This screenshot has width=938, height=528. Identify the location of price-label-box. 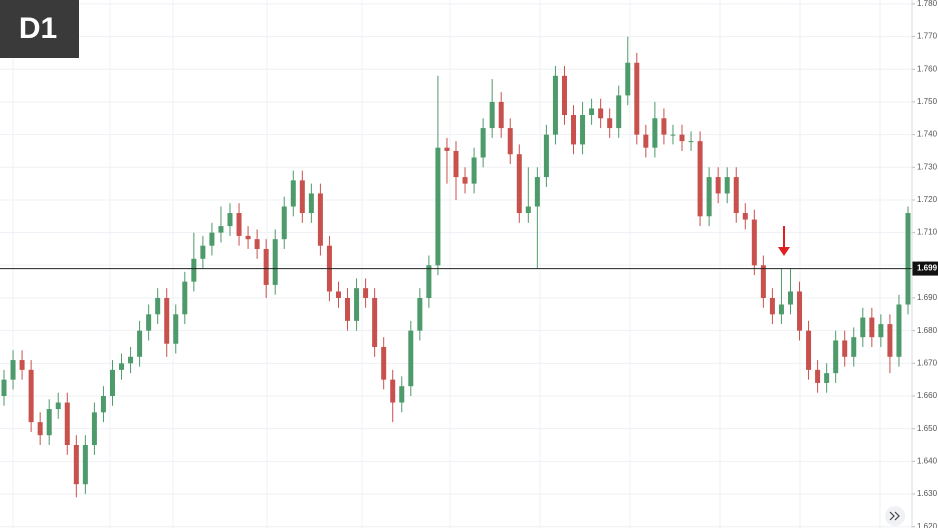
(925, 268).